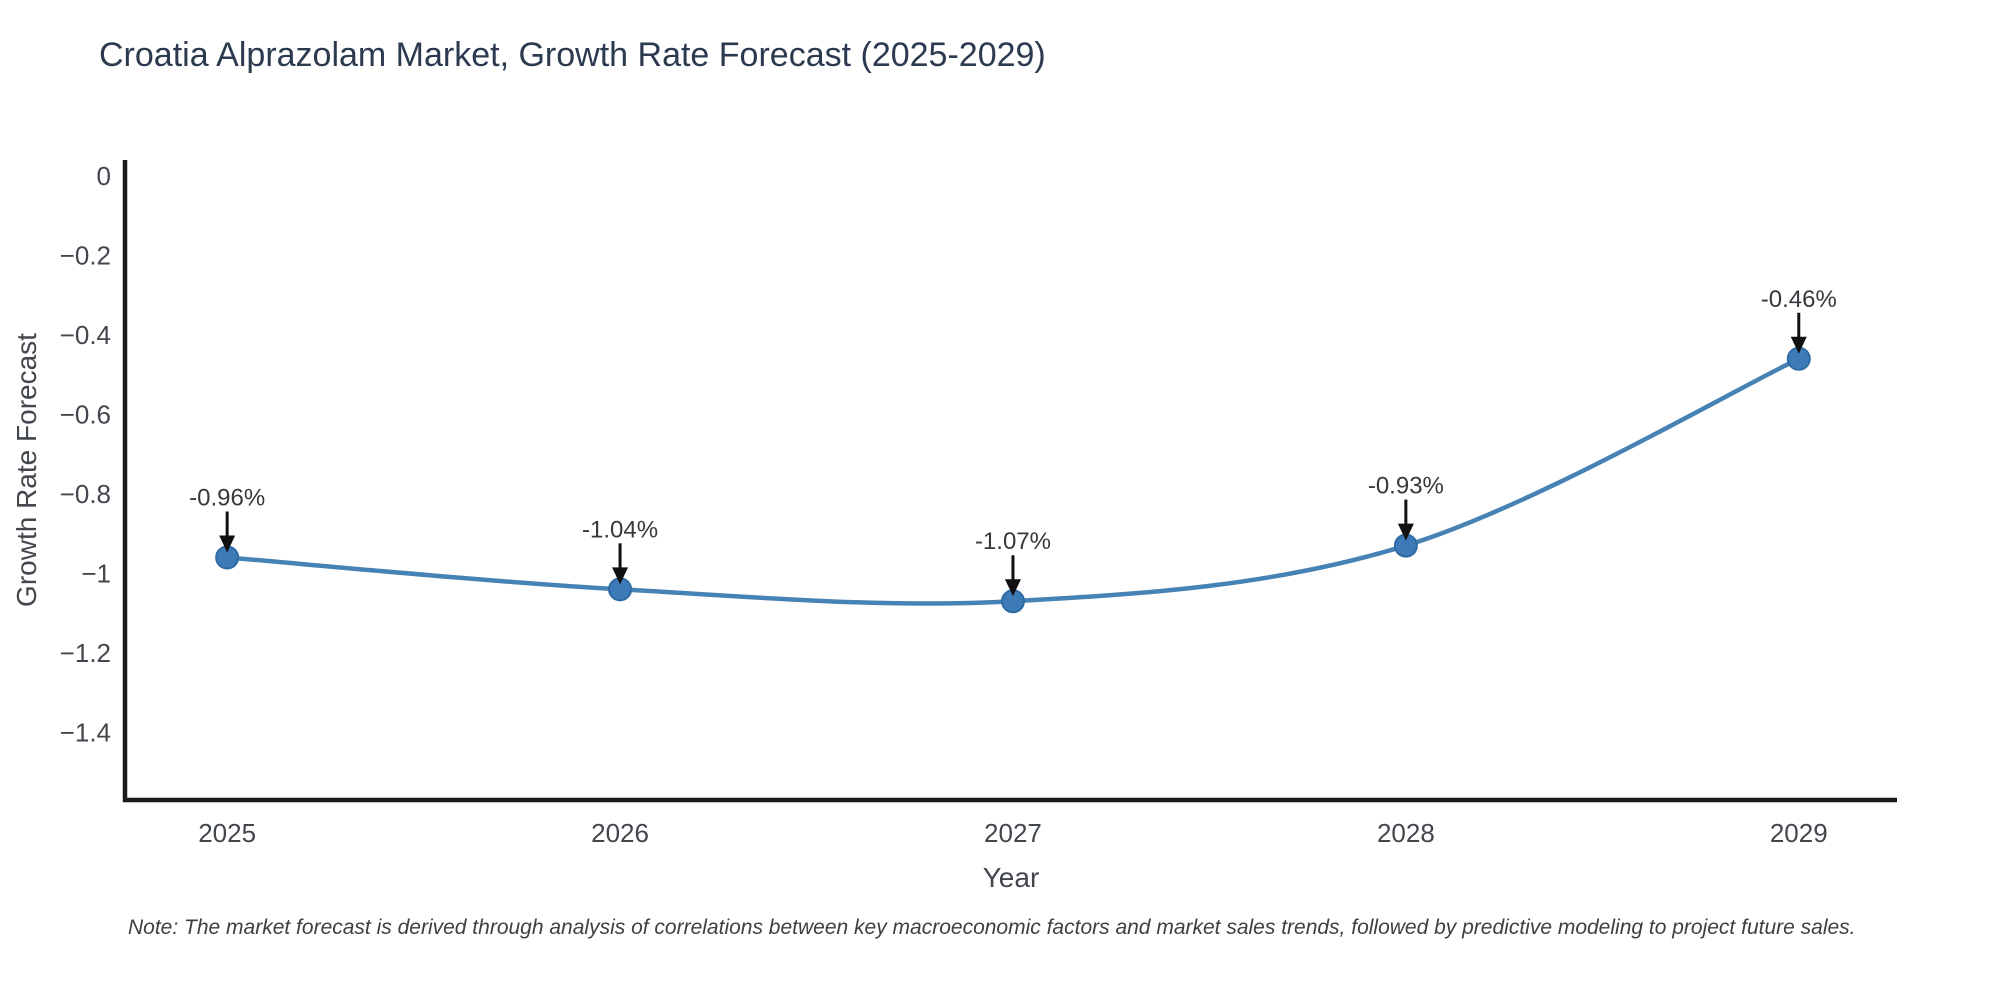 The width and height of the screenshot is (2000, 1000). What do you see at coordinates (620, 576) in the screenshot?
I see `annotation-arrow-head-2026` at bounding box center [620, 576].